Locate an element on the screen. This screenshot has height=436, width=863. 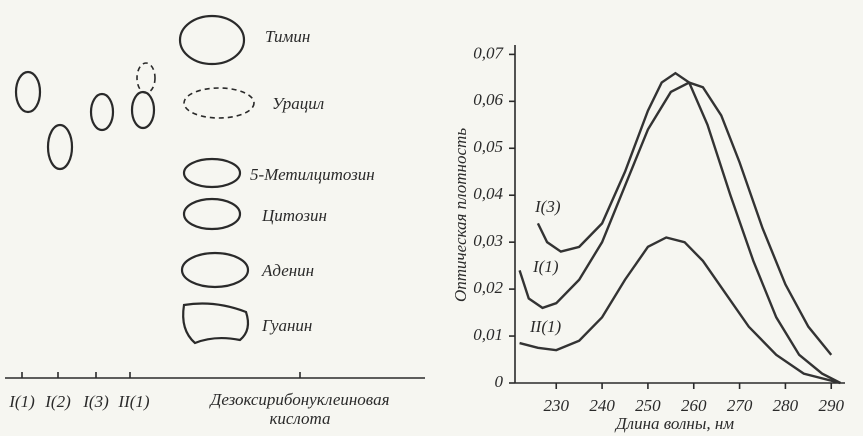
y-tick-label: 0,07 is located at coordinates (488, 52).